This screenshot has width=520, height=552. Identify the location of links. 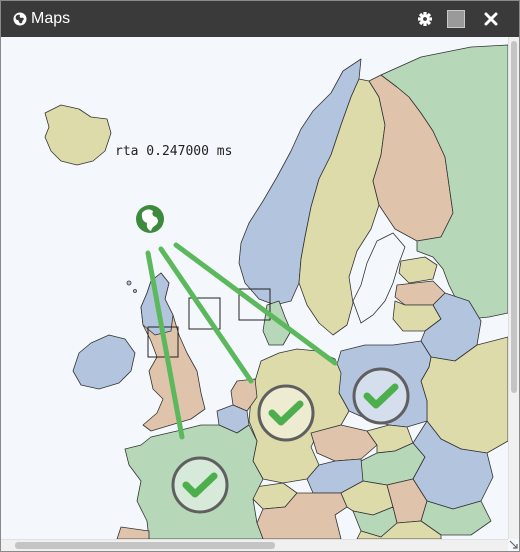
(241, 341).